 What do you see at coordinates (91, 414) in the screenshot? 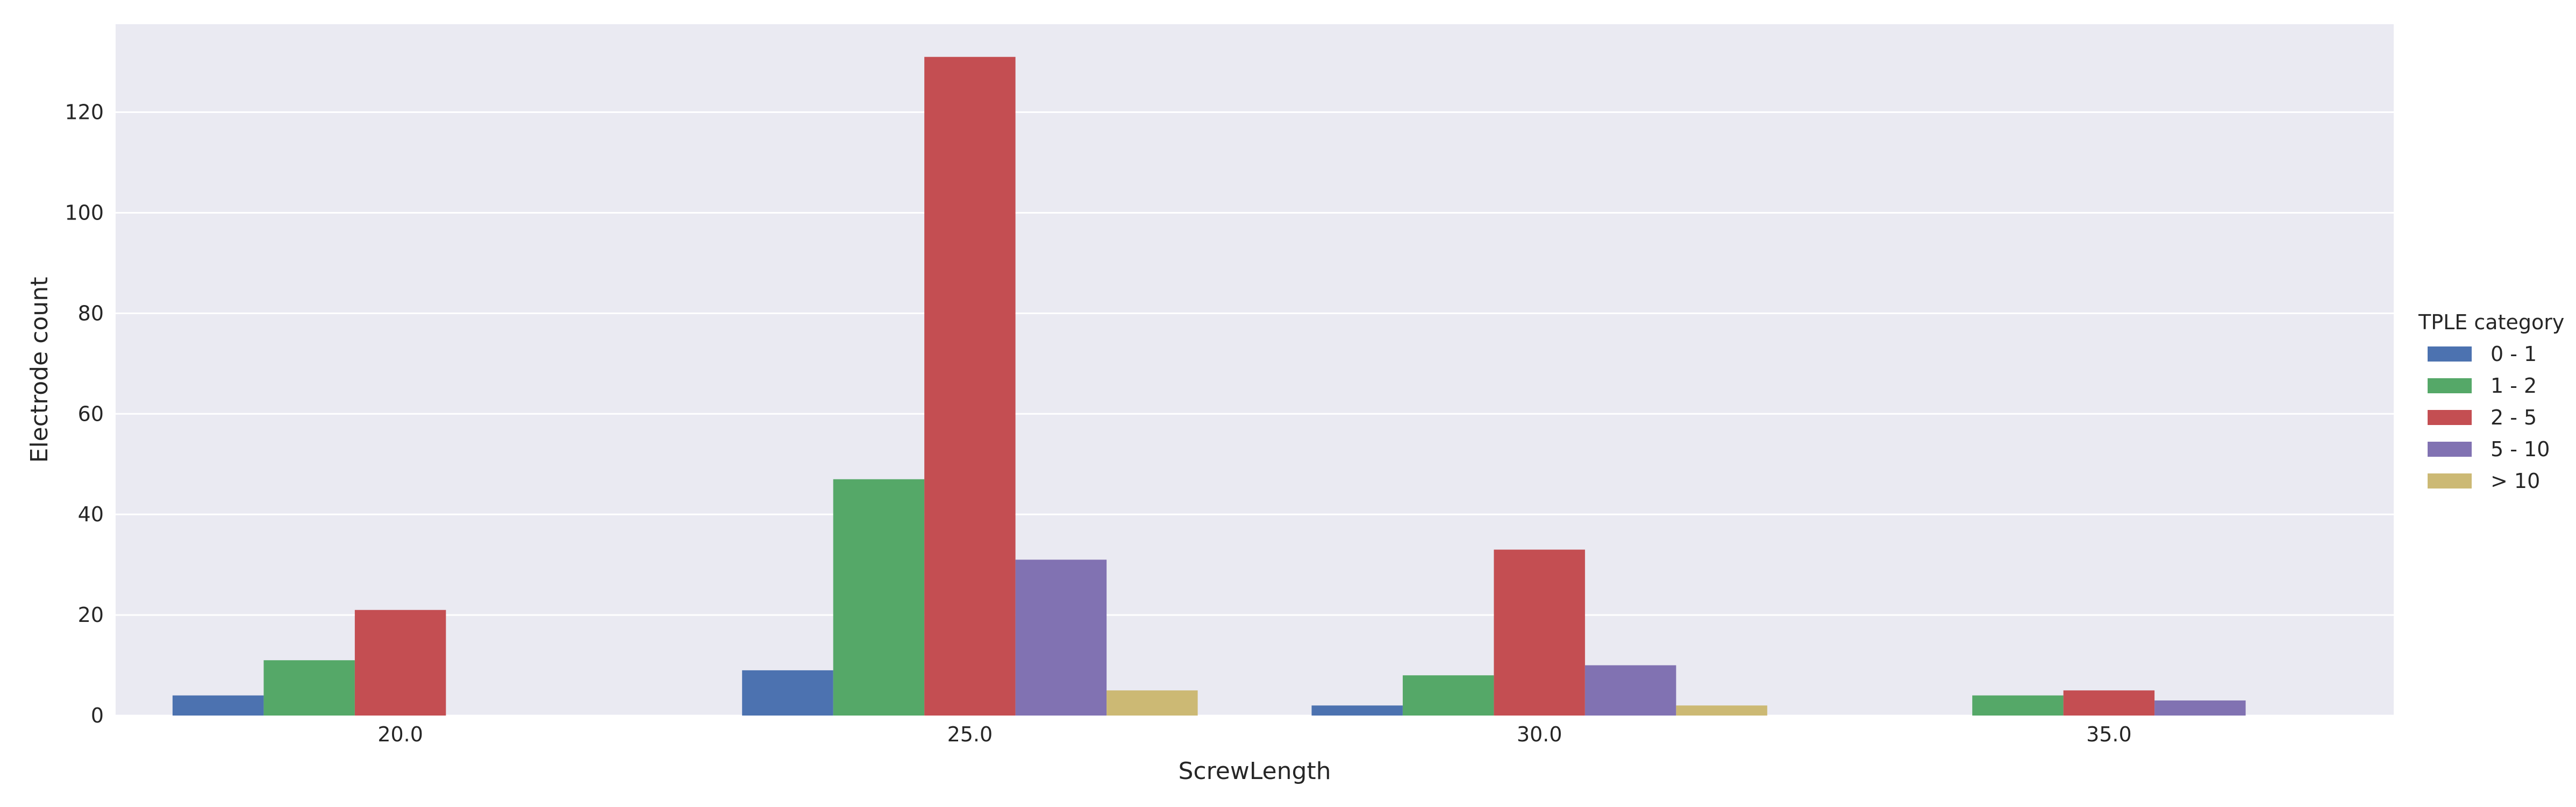
I see `y-tick-label: 60` at bounding box center [91, 414].